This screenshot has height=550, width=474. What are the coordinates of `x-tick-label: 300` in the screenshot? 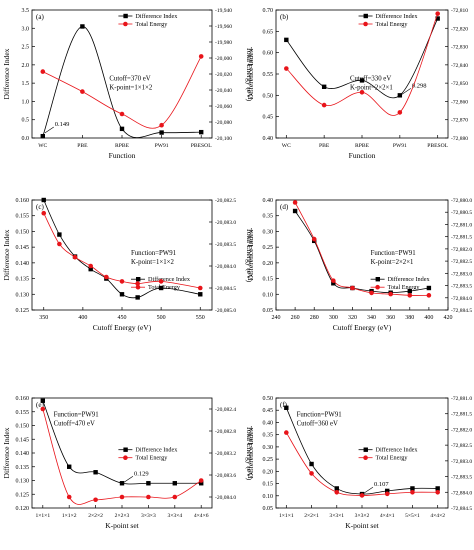 It's located at (333, 318).